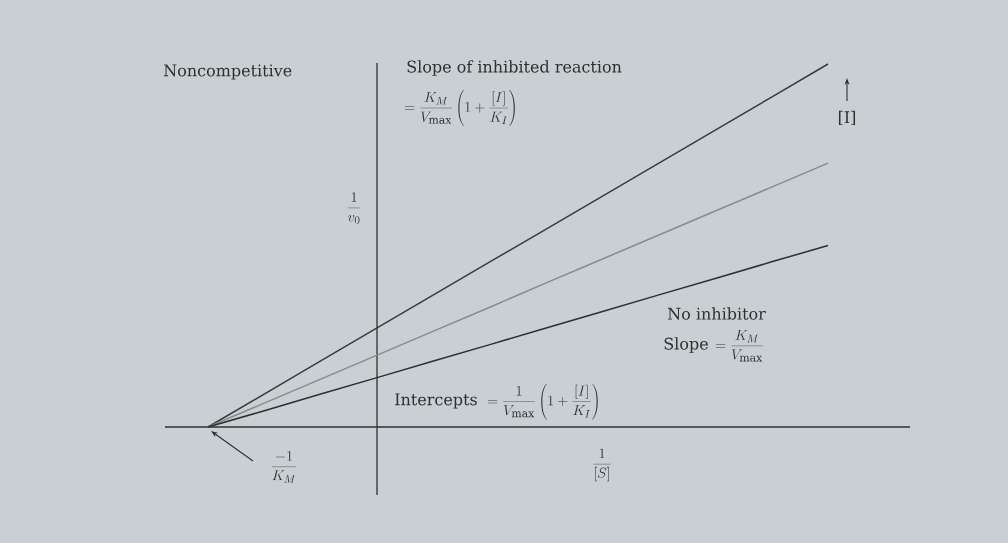 This screenshot has height=543, width=1008. What do you see at coordinates (227, 72) in the screenshot?
I see `chart-title: Noncompetitive` at bounding box center [227, 72].